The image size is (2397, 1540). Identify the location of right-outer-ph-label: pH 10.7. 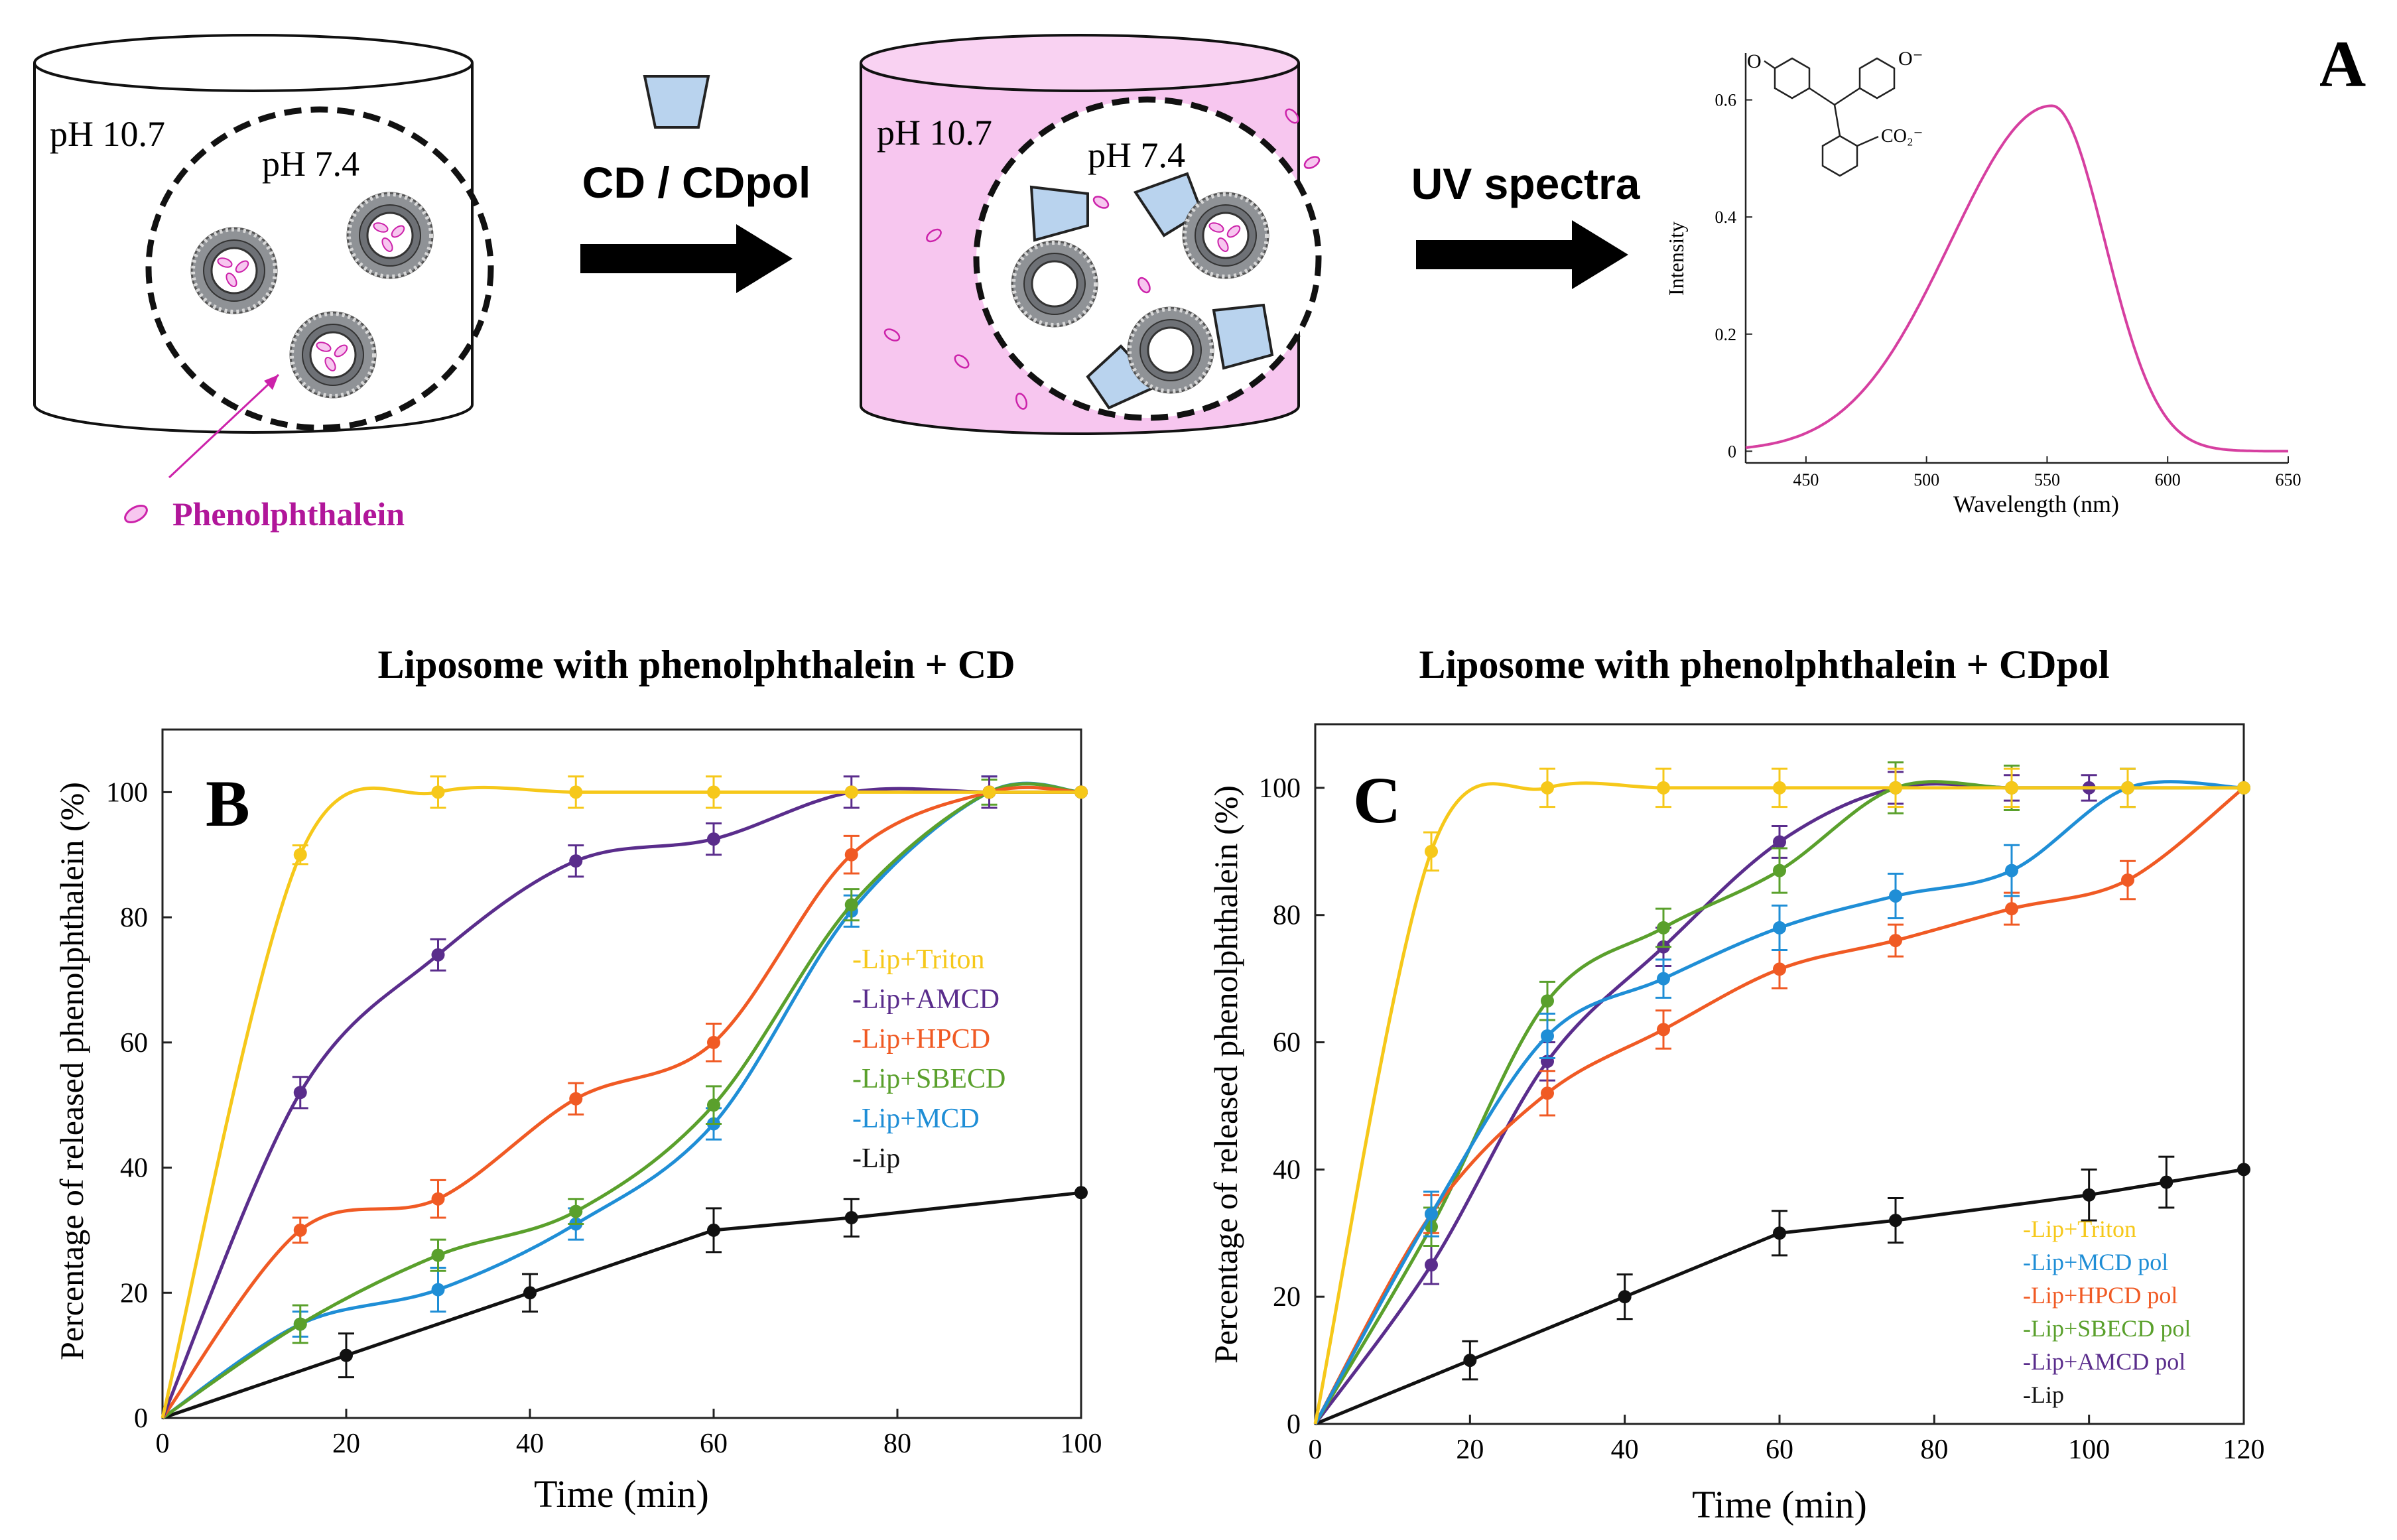
(934, 133).